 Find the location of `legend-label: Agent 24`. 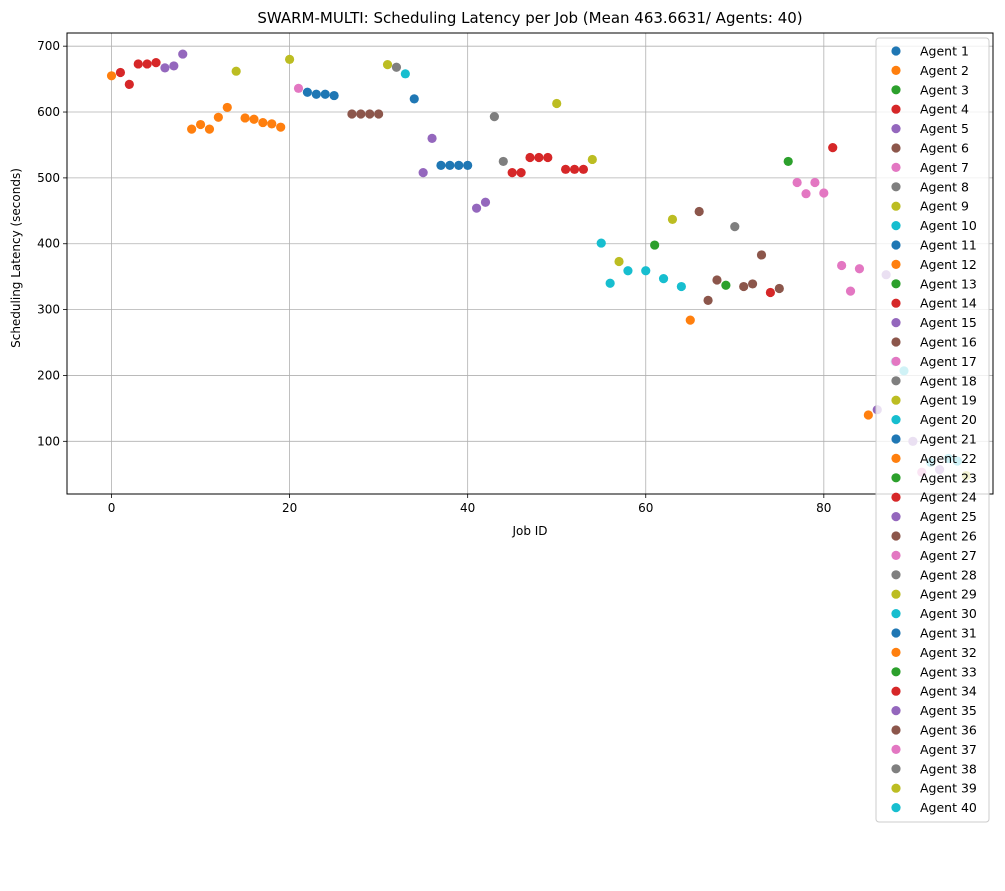

legend-label: Agent 24 is located at coordinates (948, 497).